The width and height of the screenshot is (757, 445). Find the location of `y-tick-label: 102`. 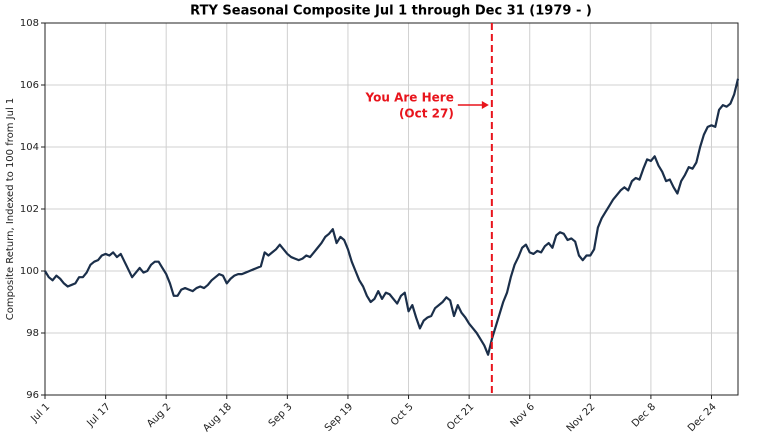

y-tick-label: 102 is located at coordinates (29, 209).